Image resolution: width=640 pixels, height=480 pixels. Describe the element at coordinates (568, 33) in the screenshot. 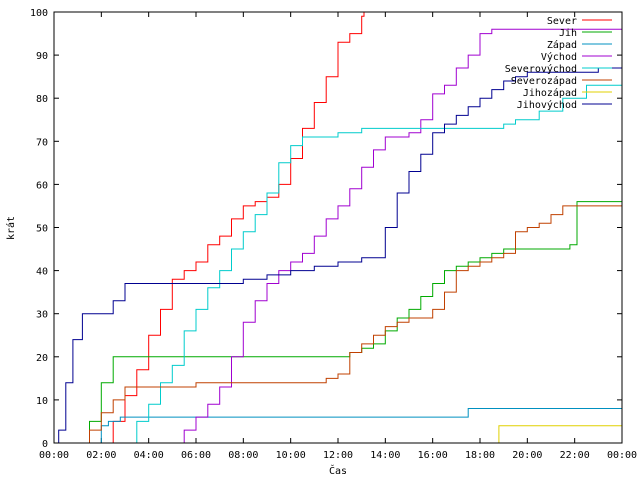

I see `legend-label: Jih` at that location.